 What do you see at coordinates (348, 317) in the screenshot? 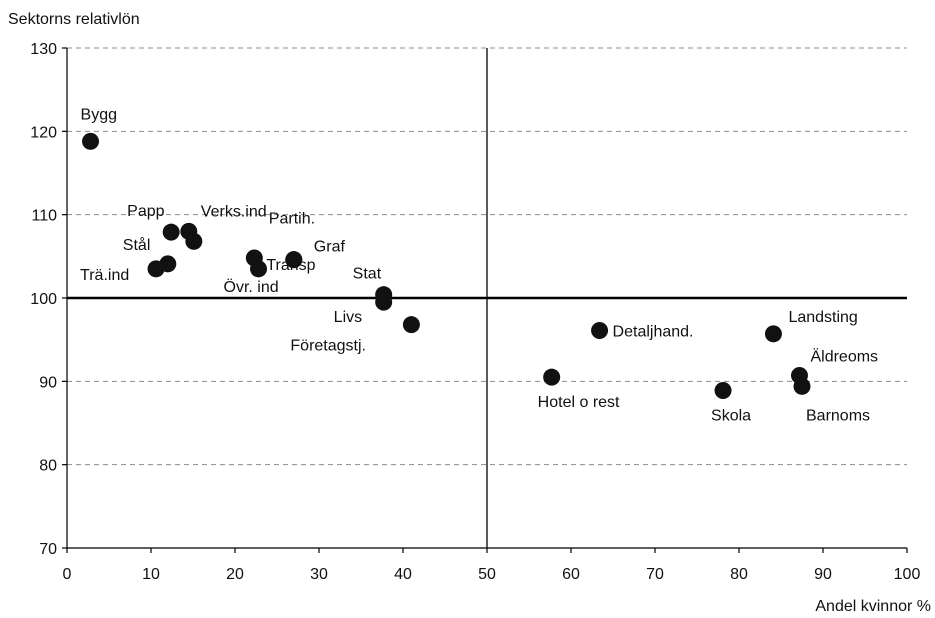
I see `data-label-11: Livs` at bounding box center [348, 317].